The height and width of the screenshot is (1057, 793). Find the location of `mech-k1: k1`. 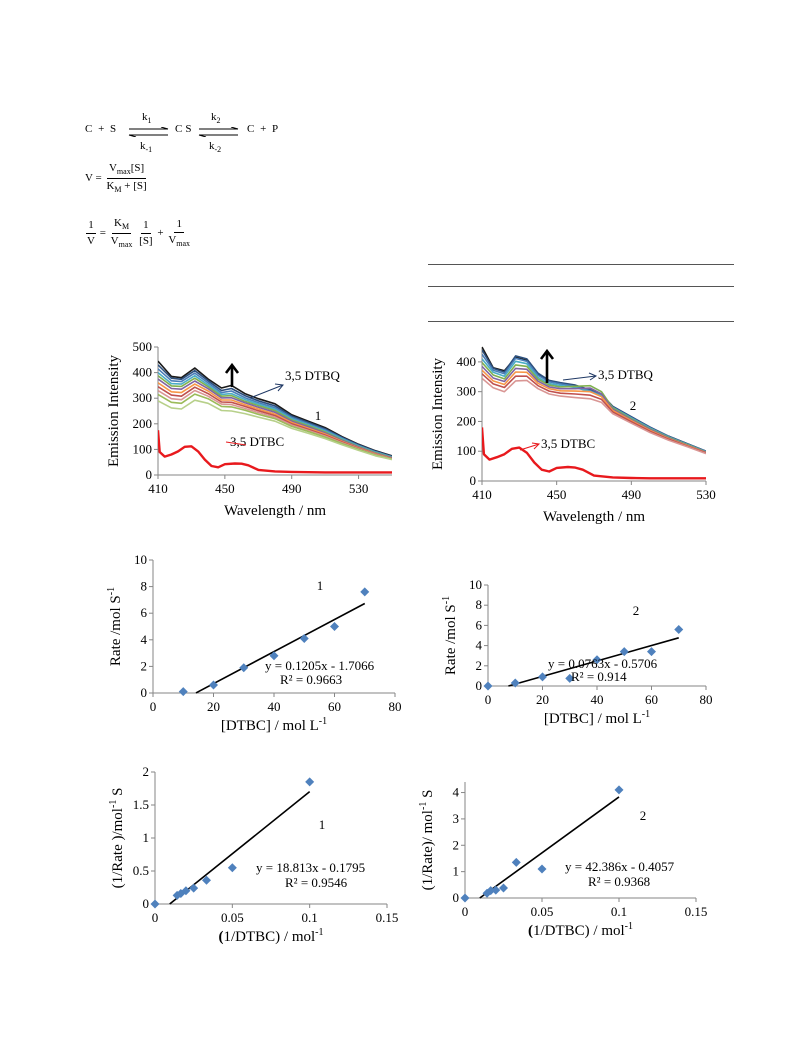

mech-k1: k1 is located at coordinates (147, 118).